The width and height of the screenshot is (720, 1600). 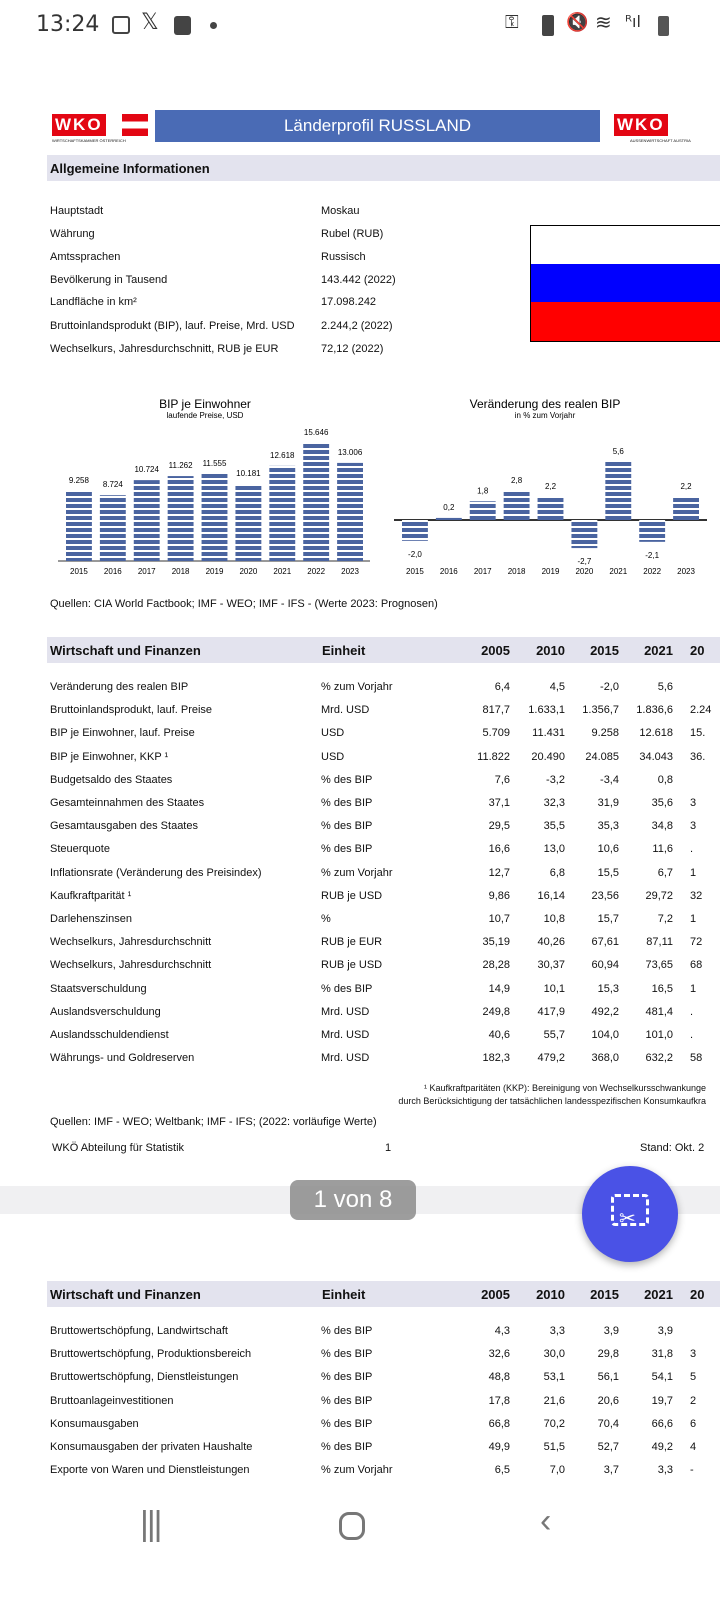 What do you see at coordinates (415, 554) in the screenshot?
I see `data-label: -2,0` at bounding box center [415, 554].